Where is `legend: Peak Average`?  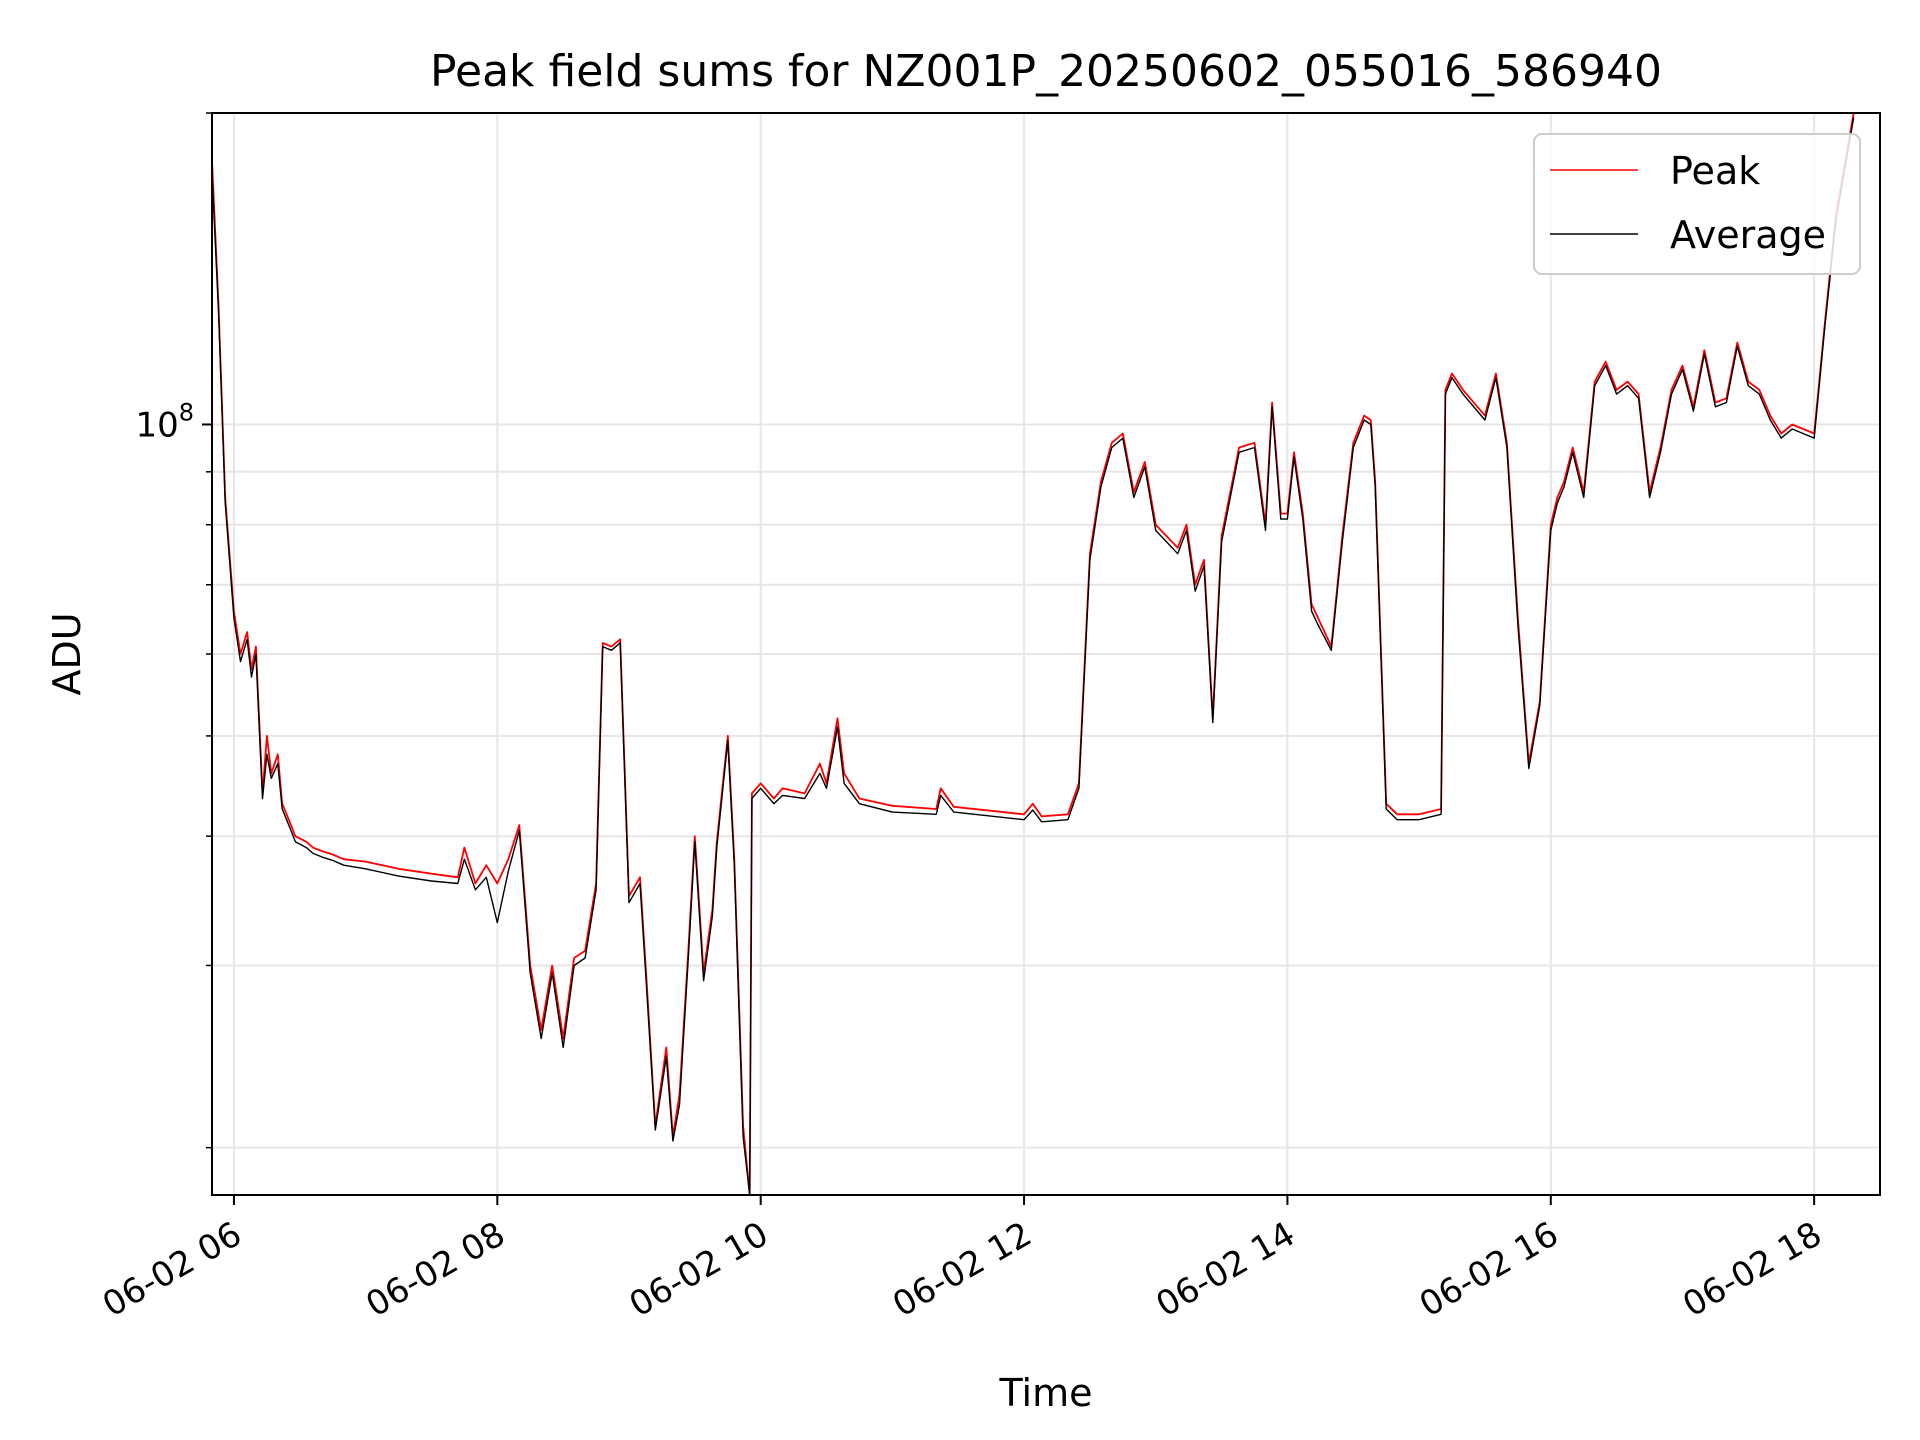 legend: Peak Average is located at coordinates (1697, 204).